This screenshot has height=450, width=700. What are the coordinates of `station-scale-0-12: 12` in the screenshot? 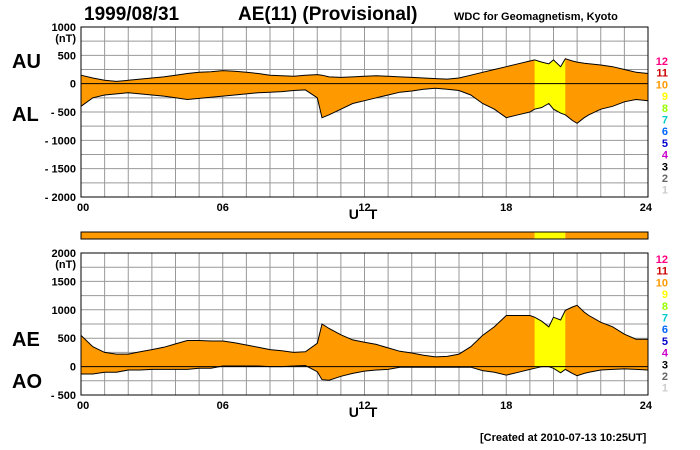 It's located at (662, 62).